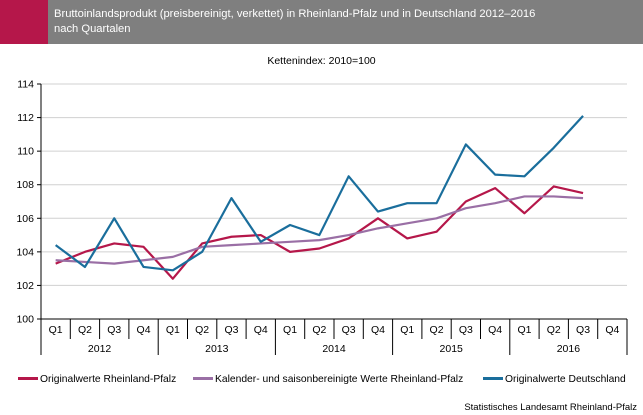 This screenshot has height=415, width=643. What do you see at coordinates (144, 330) in the screenshot?
I see `xtick-label-3: Q4` at bounding box center [144, 330].